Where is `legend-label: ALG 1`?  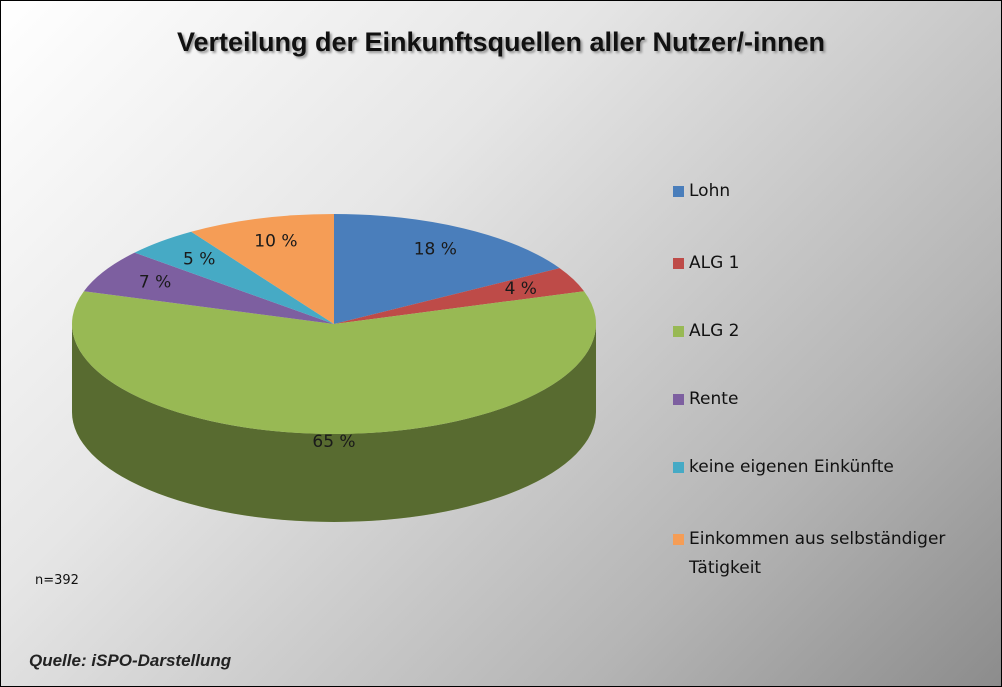
legend-label: ALG 1 is located at coordinates (714, 263).